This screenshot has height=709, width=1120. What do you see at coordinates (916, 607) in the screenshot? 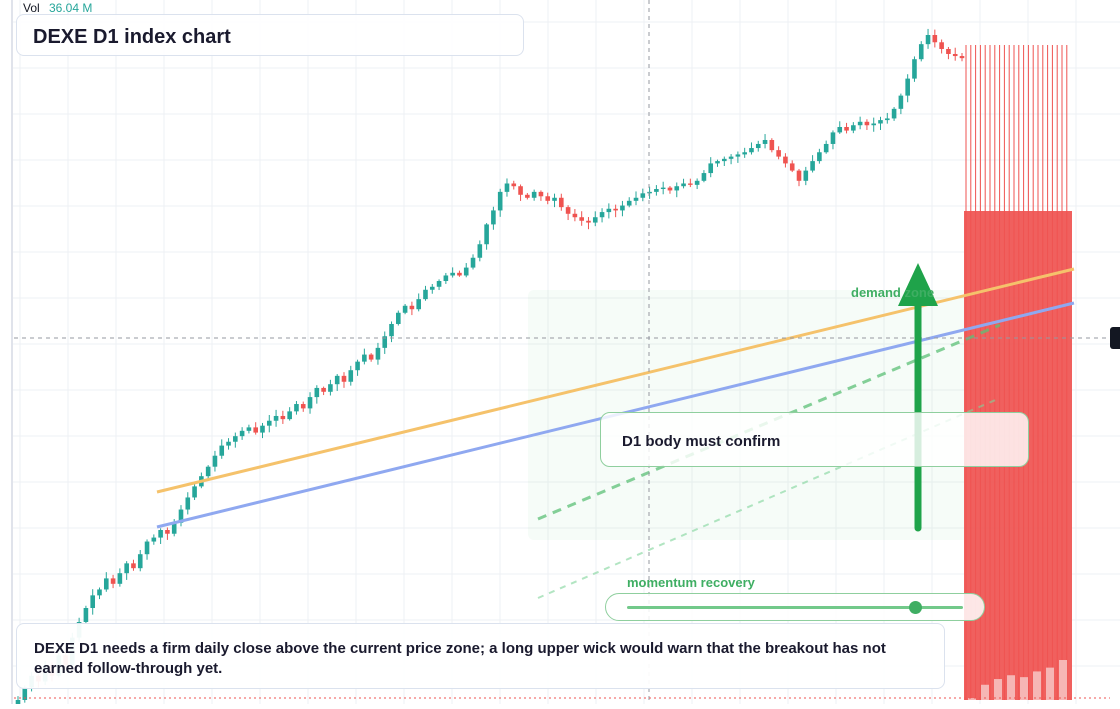
I see `momentum-slider-knob` at bounding box center [916, 607].